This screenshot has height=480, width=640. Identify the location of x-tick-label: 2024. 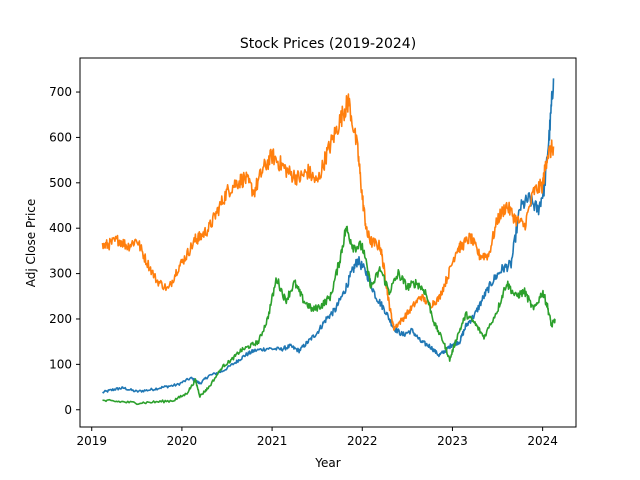
(542, 441).